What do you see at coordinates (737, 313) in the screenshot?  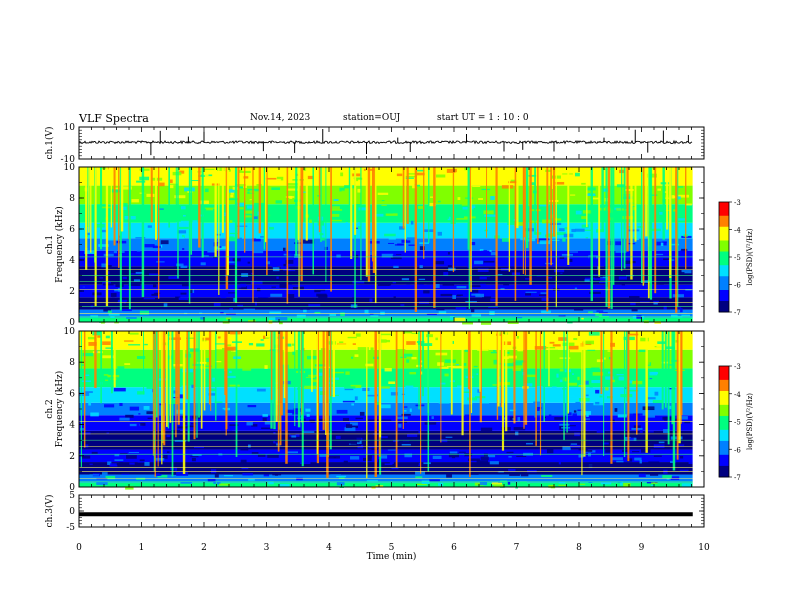 I see `colorbar-tick-label: -7` at bounding box center [737, 313].